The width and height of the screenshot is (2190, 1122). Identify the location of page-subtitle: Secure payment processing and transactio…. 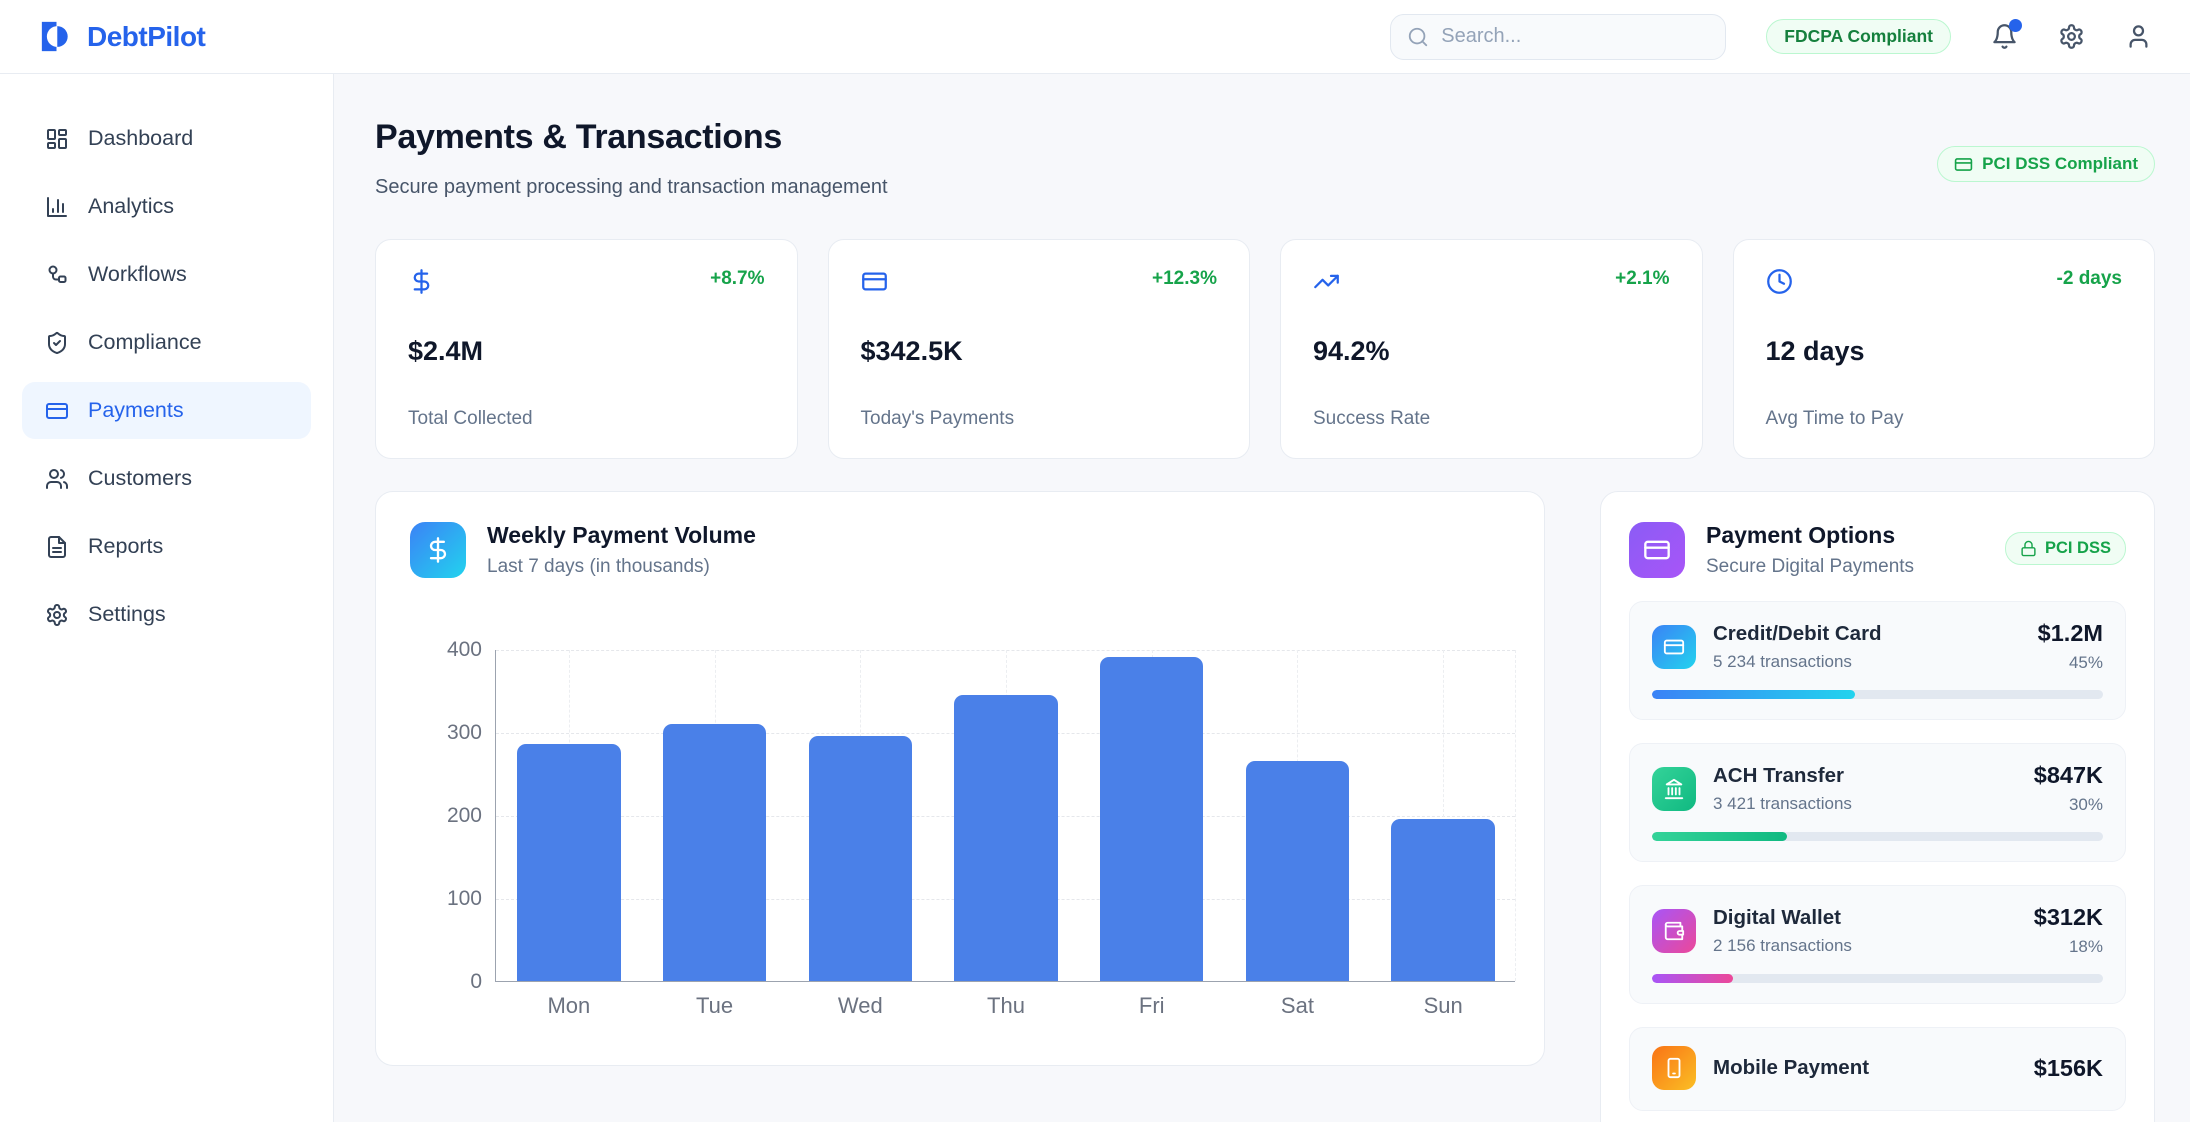
(631, 187).